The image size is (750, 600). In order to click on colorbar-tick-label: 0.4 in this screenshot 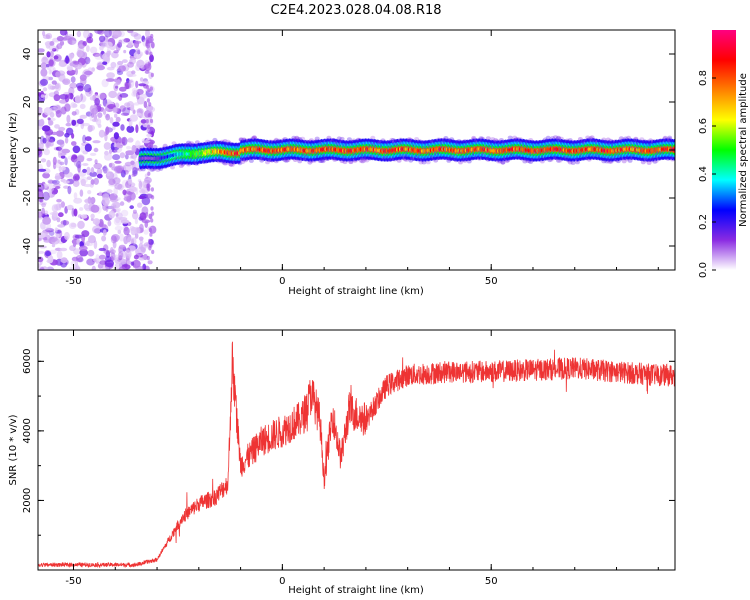, I will do `click(703, 174)`.